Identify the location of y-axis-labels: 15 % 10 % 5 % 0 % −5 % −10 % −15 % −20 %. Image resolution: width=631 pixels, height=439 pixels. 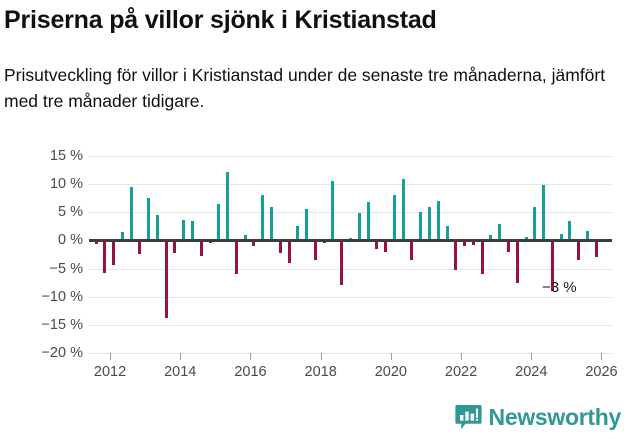
(41, 254).